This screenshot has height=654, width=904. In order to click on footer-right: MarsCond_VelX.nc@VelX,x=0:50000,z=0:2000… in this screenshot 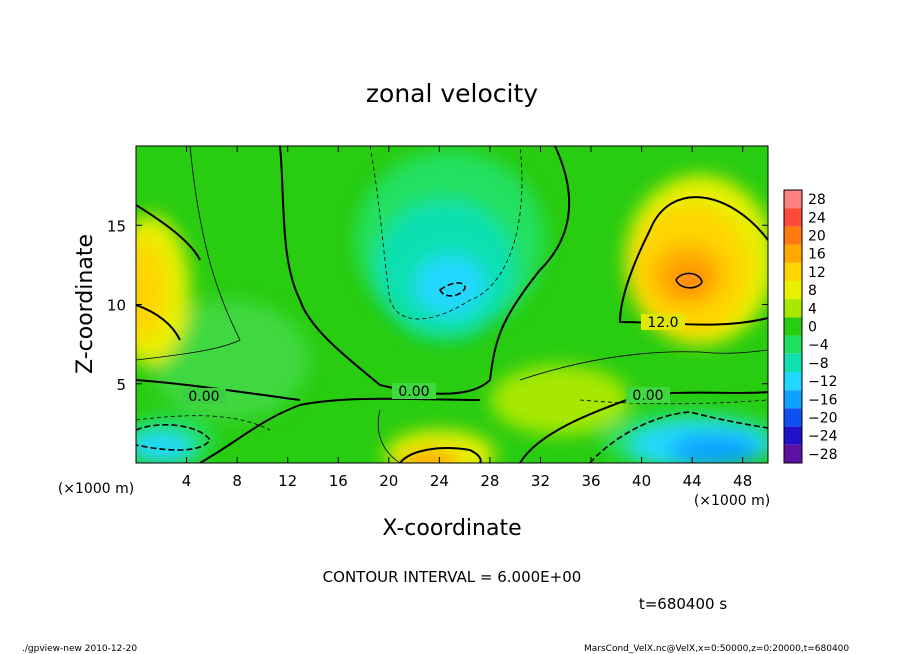, I will do `click(716, 649)`.